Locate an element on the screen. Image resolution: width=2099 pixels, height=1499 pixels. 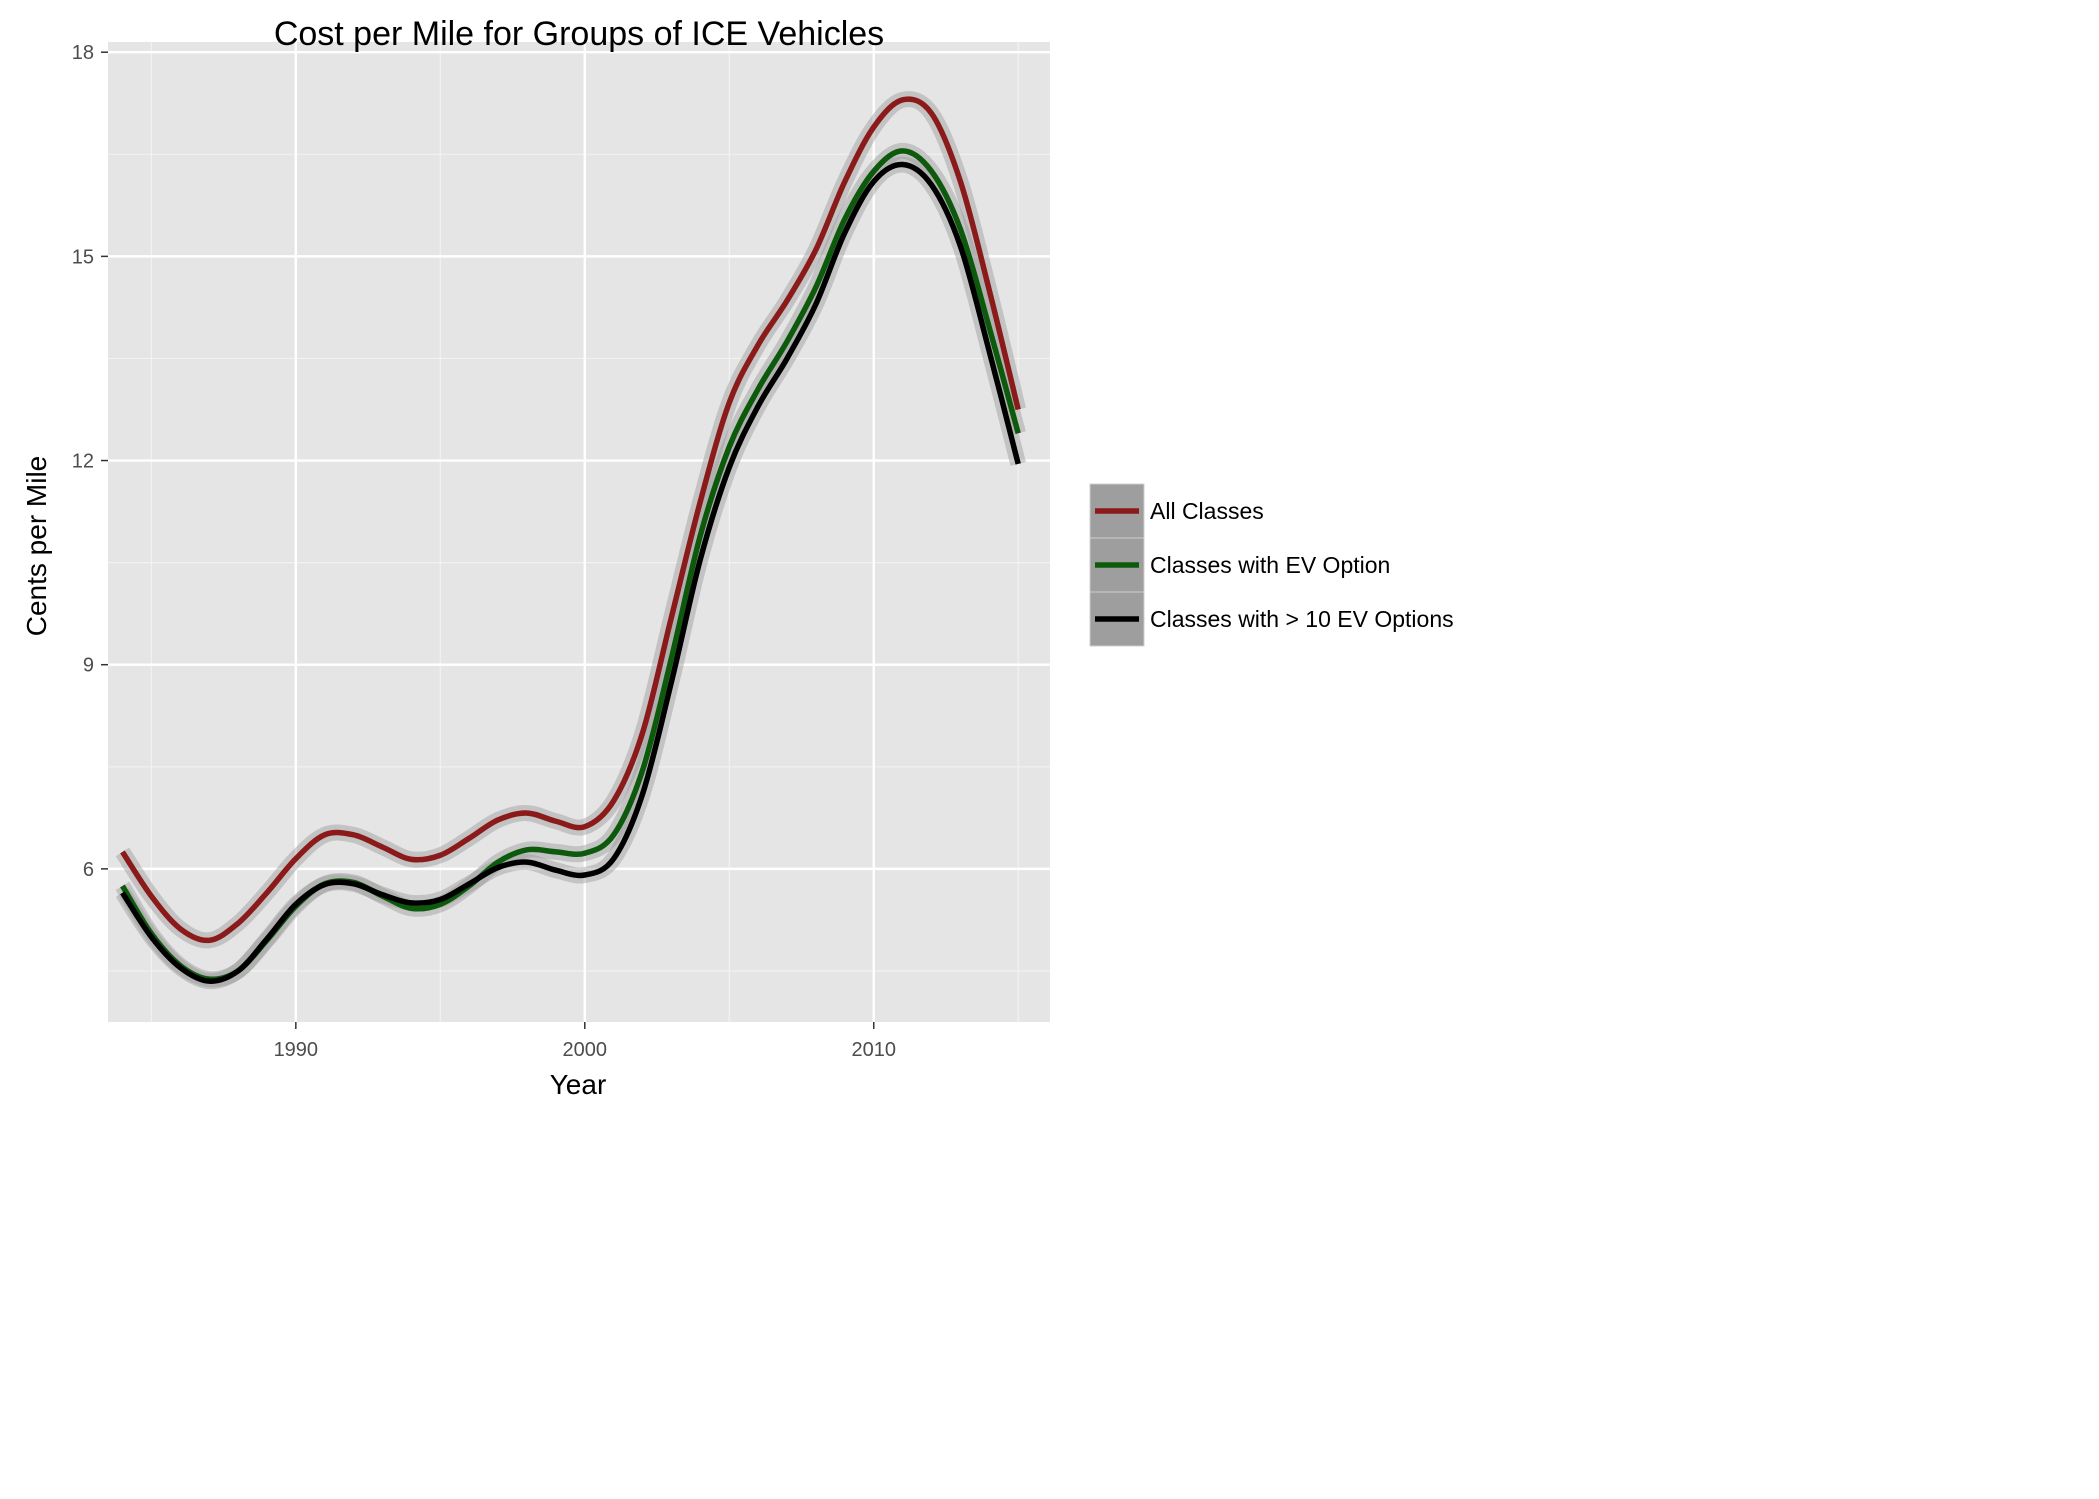
legend-item-1: Classes with EV Option is located at coordinates (1239, 565).